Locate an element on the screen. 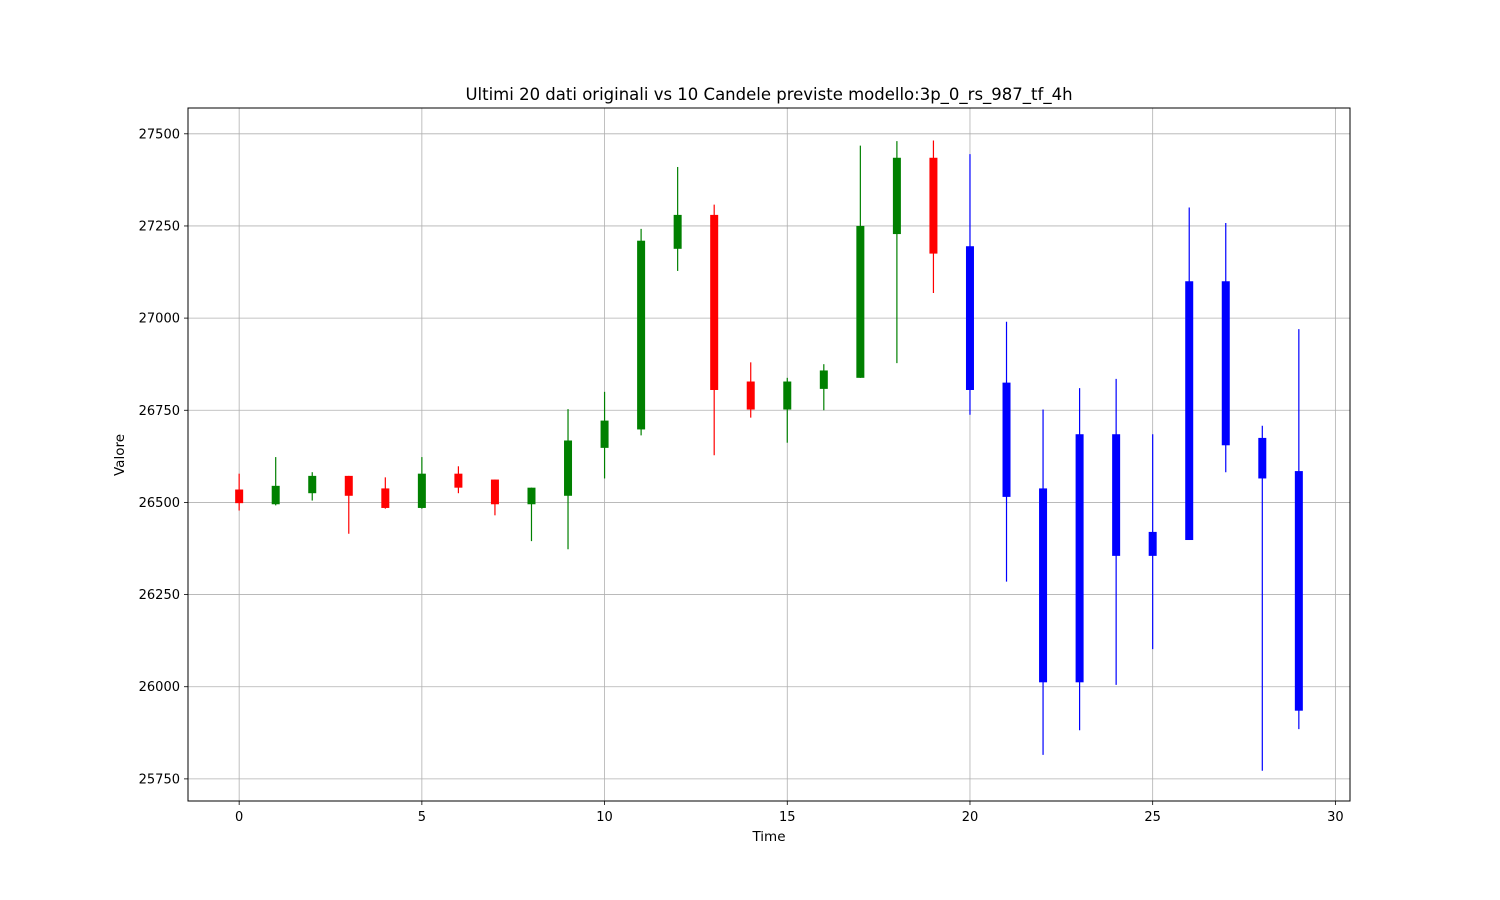 Image resolution: width=1500 pixels, height=900 pixels. y-tick-label: 27000 is located at coordinates (159, 319).